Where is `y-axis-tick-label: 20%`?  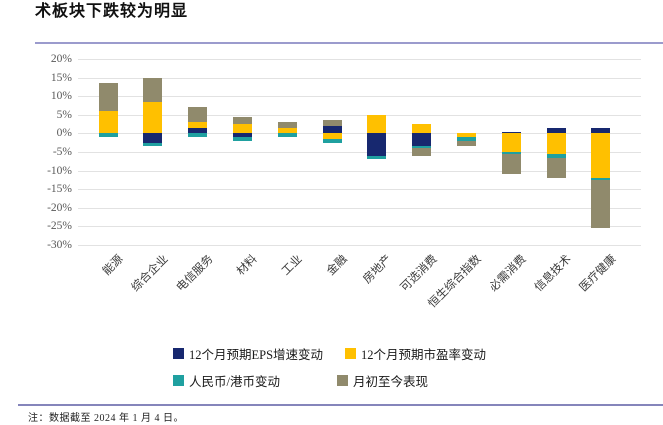
y-axis-tick-label: 20% is located at coordinates (61, 59).